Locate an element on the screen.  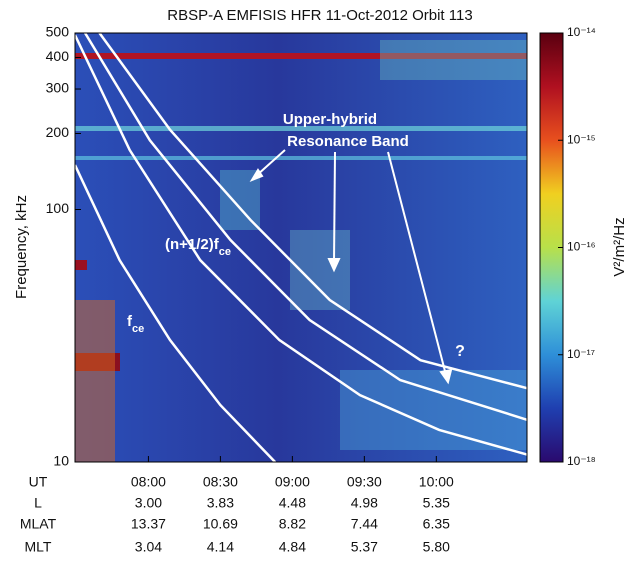
ephemeris-value: 5.37 is located at coordinates (364, 547).